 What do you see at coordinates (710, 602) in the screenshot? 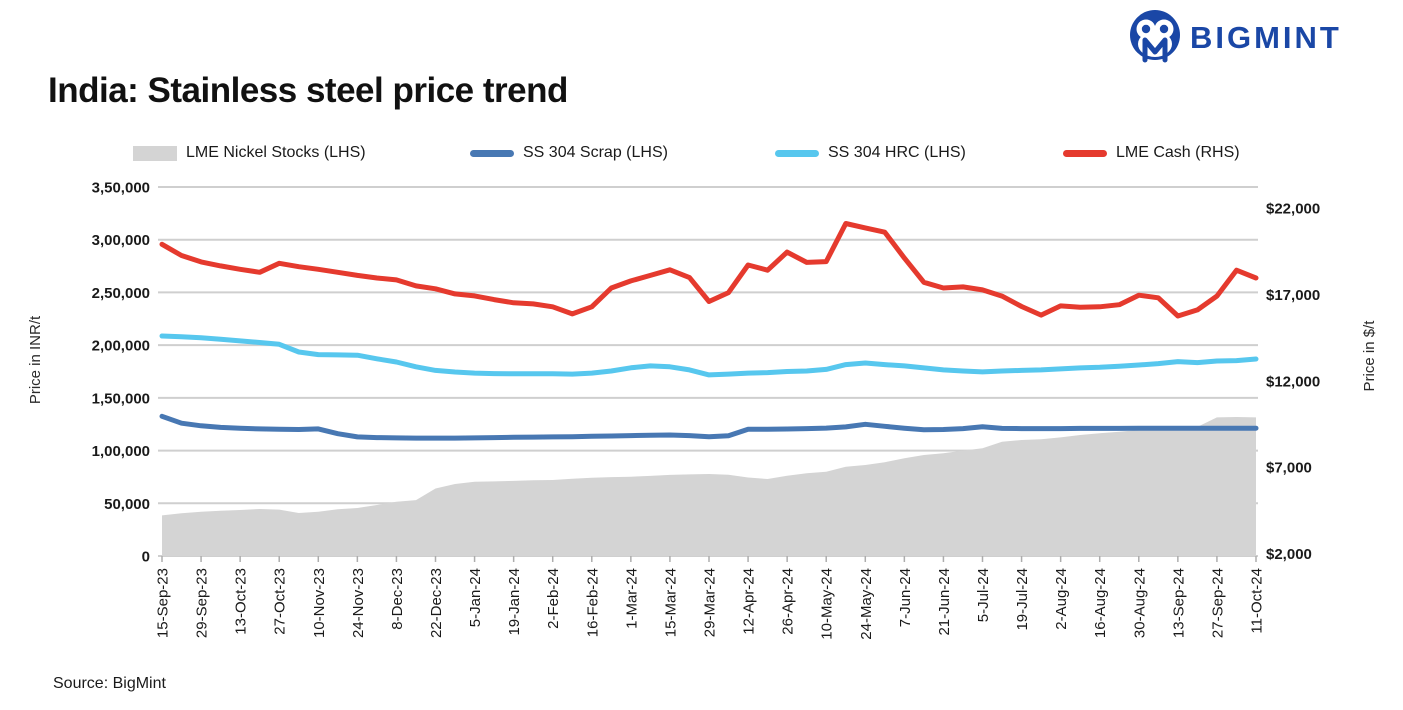
I see `x-axis-tick-label: 29-Mar-24` at bounding box center [710, 602].